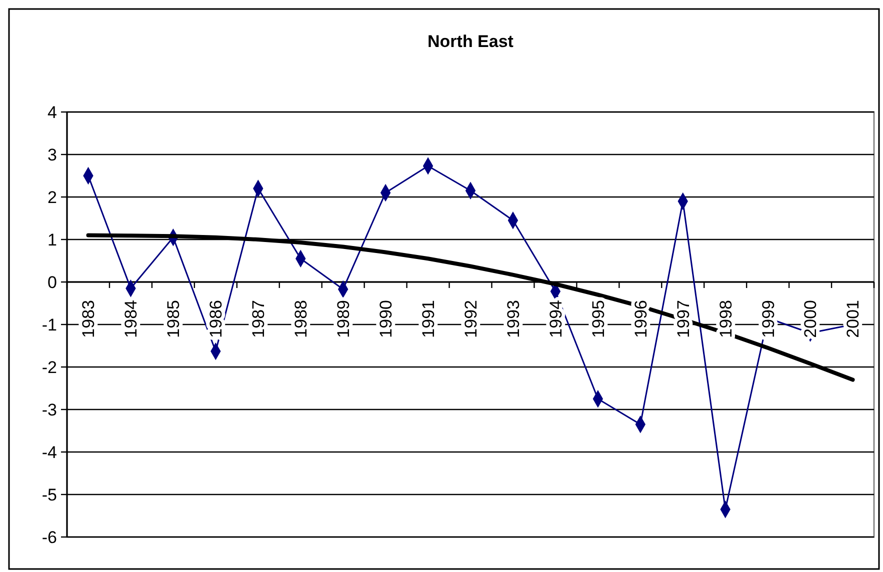 This screenshot has width=883, height=572. What do you see at coordinates (768, 319) in the screenshot?
I see `x-tick-label: 1999` at bounding box center [768, 319].